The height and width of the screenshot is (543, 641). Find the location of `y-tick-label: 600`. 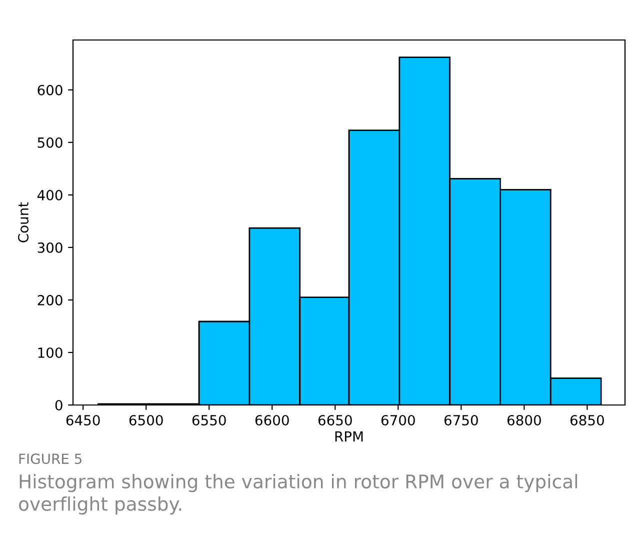

y-tick-label: 600 is located at coordinates (50, 90).